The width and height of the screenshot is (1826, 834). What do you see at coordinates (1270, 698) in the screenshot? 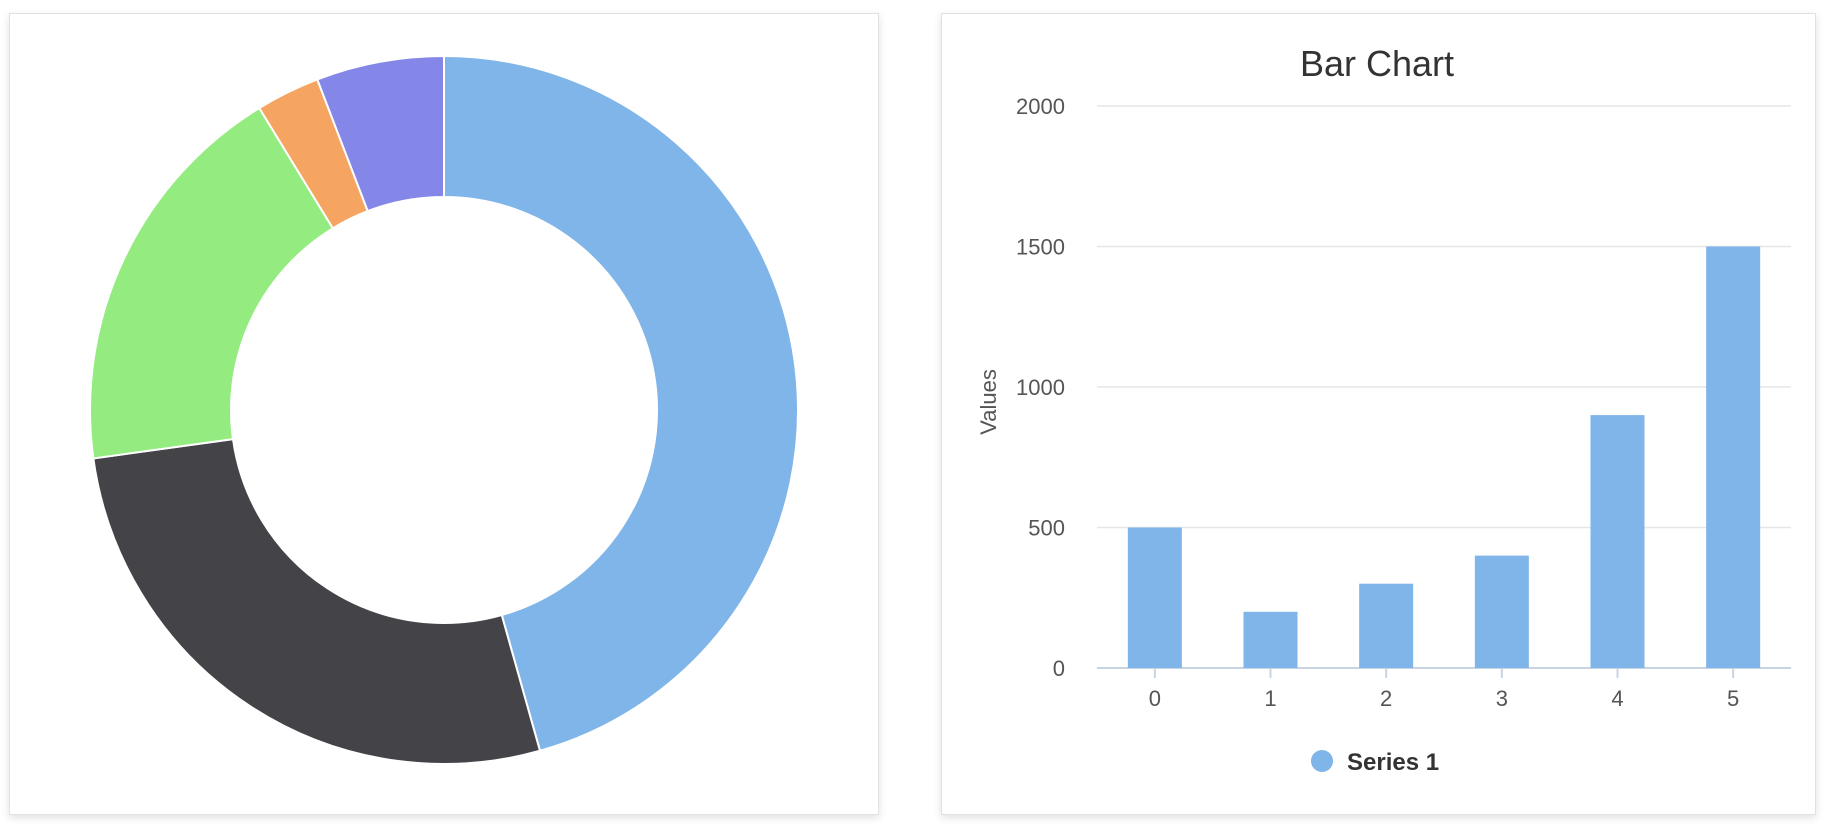
I see `x-tick-label: 1` at bounding box center [1270, 698].